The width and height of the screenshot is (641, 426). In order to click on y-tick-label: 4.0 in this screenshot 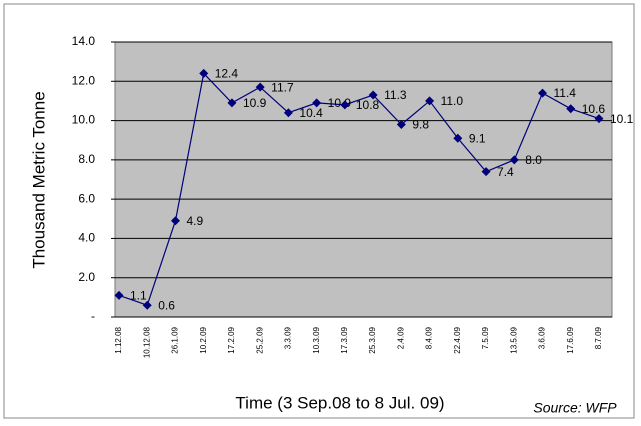, I will do `click(86, 238)`.